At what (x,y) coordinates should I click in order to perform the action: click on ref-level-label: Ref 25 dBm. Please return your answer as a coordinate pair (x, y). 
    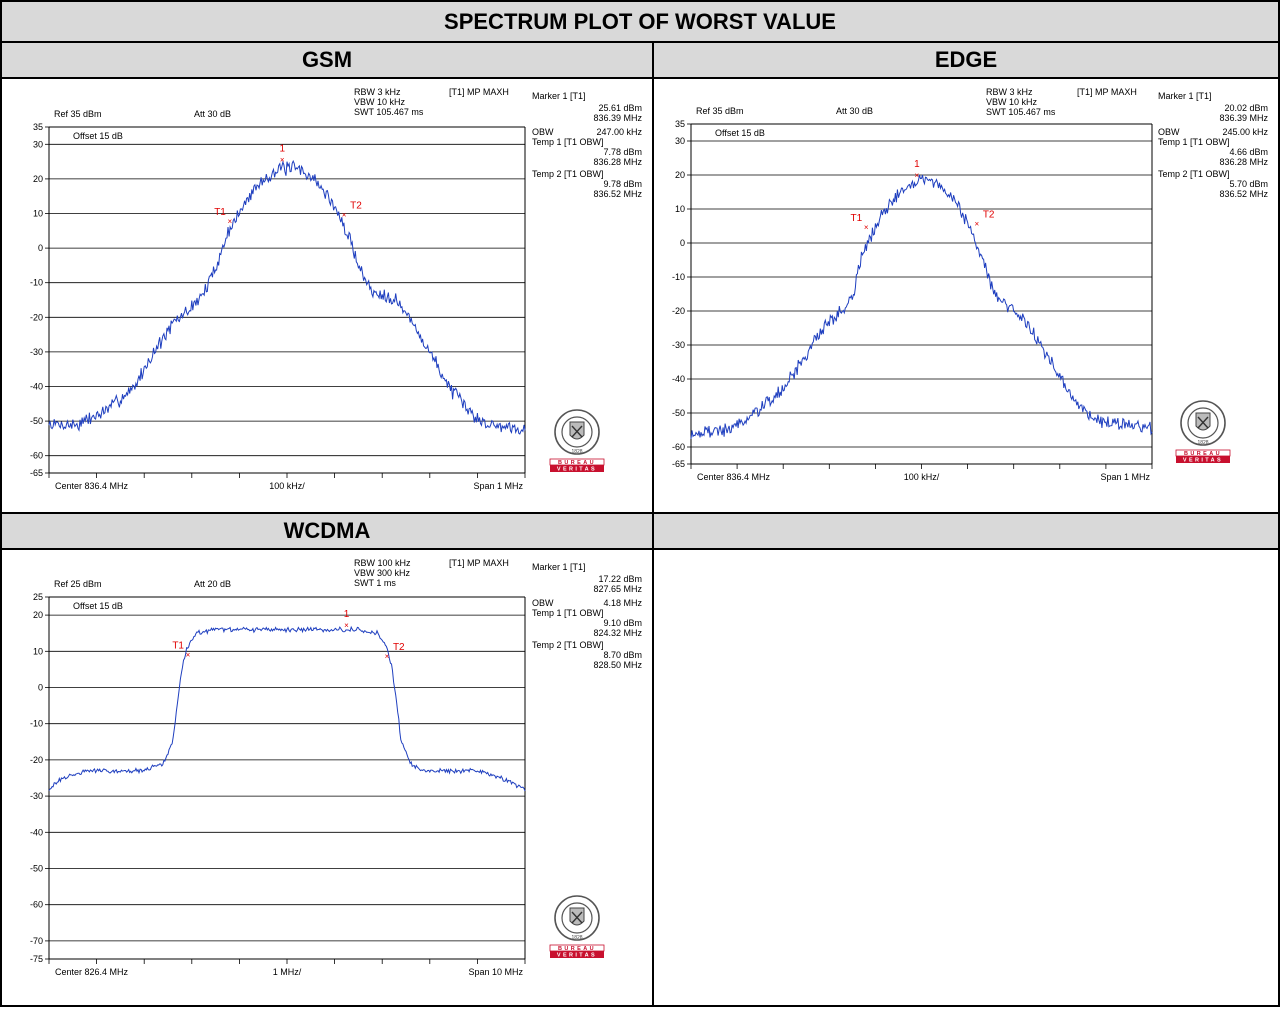
    Looking at the image, I should click on (78, 584).